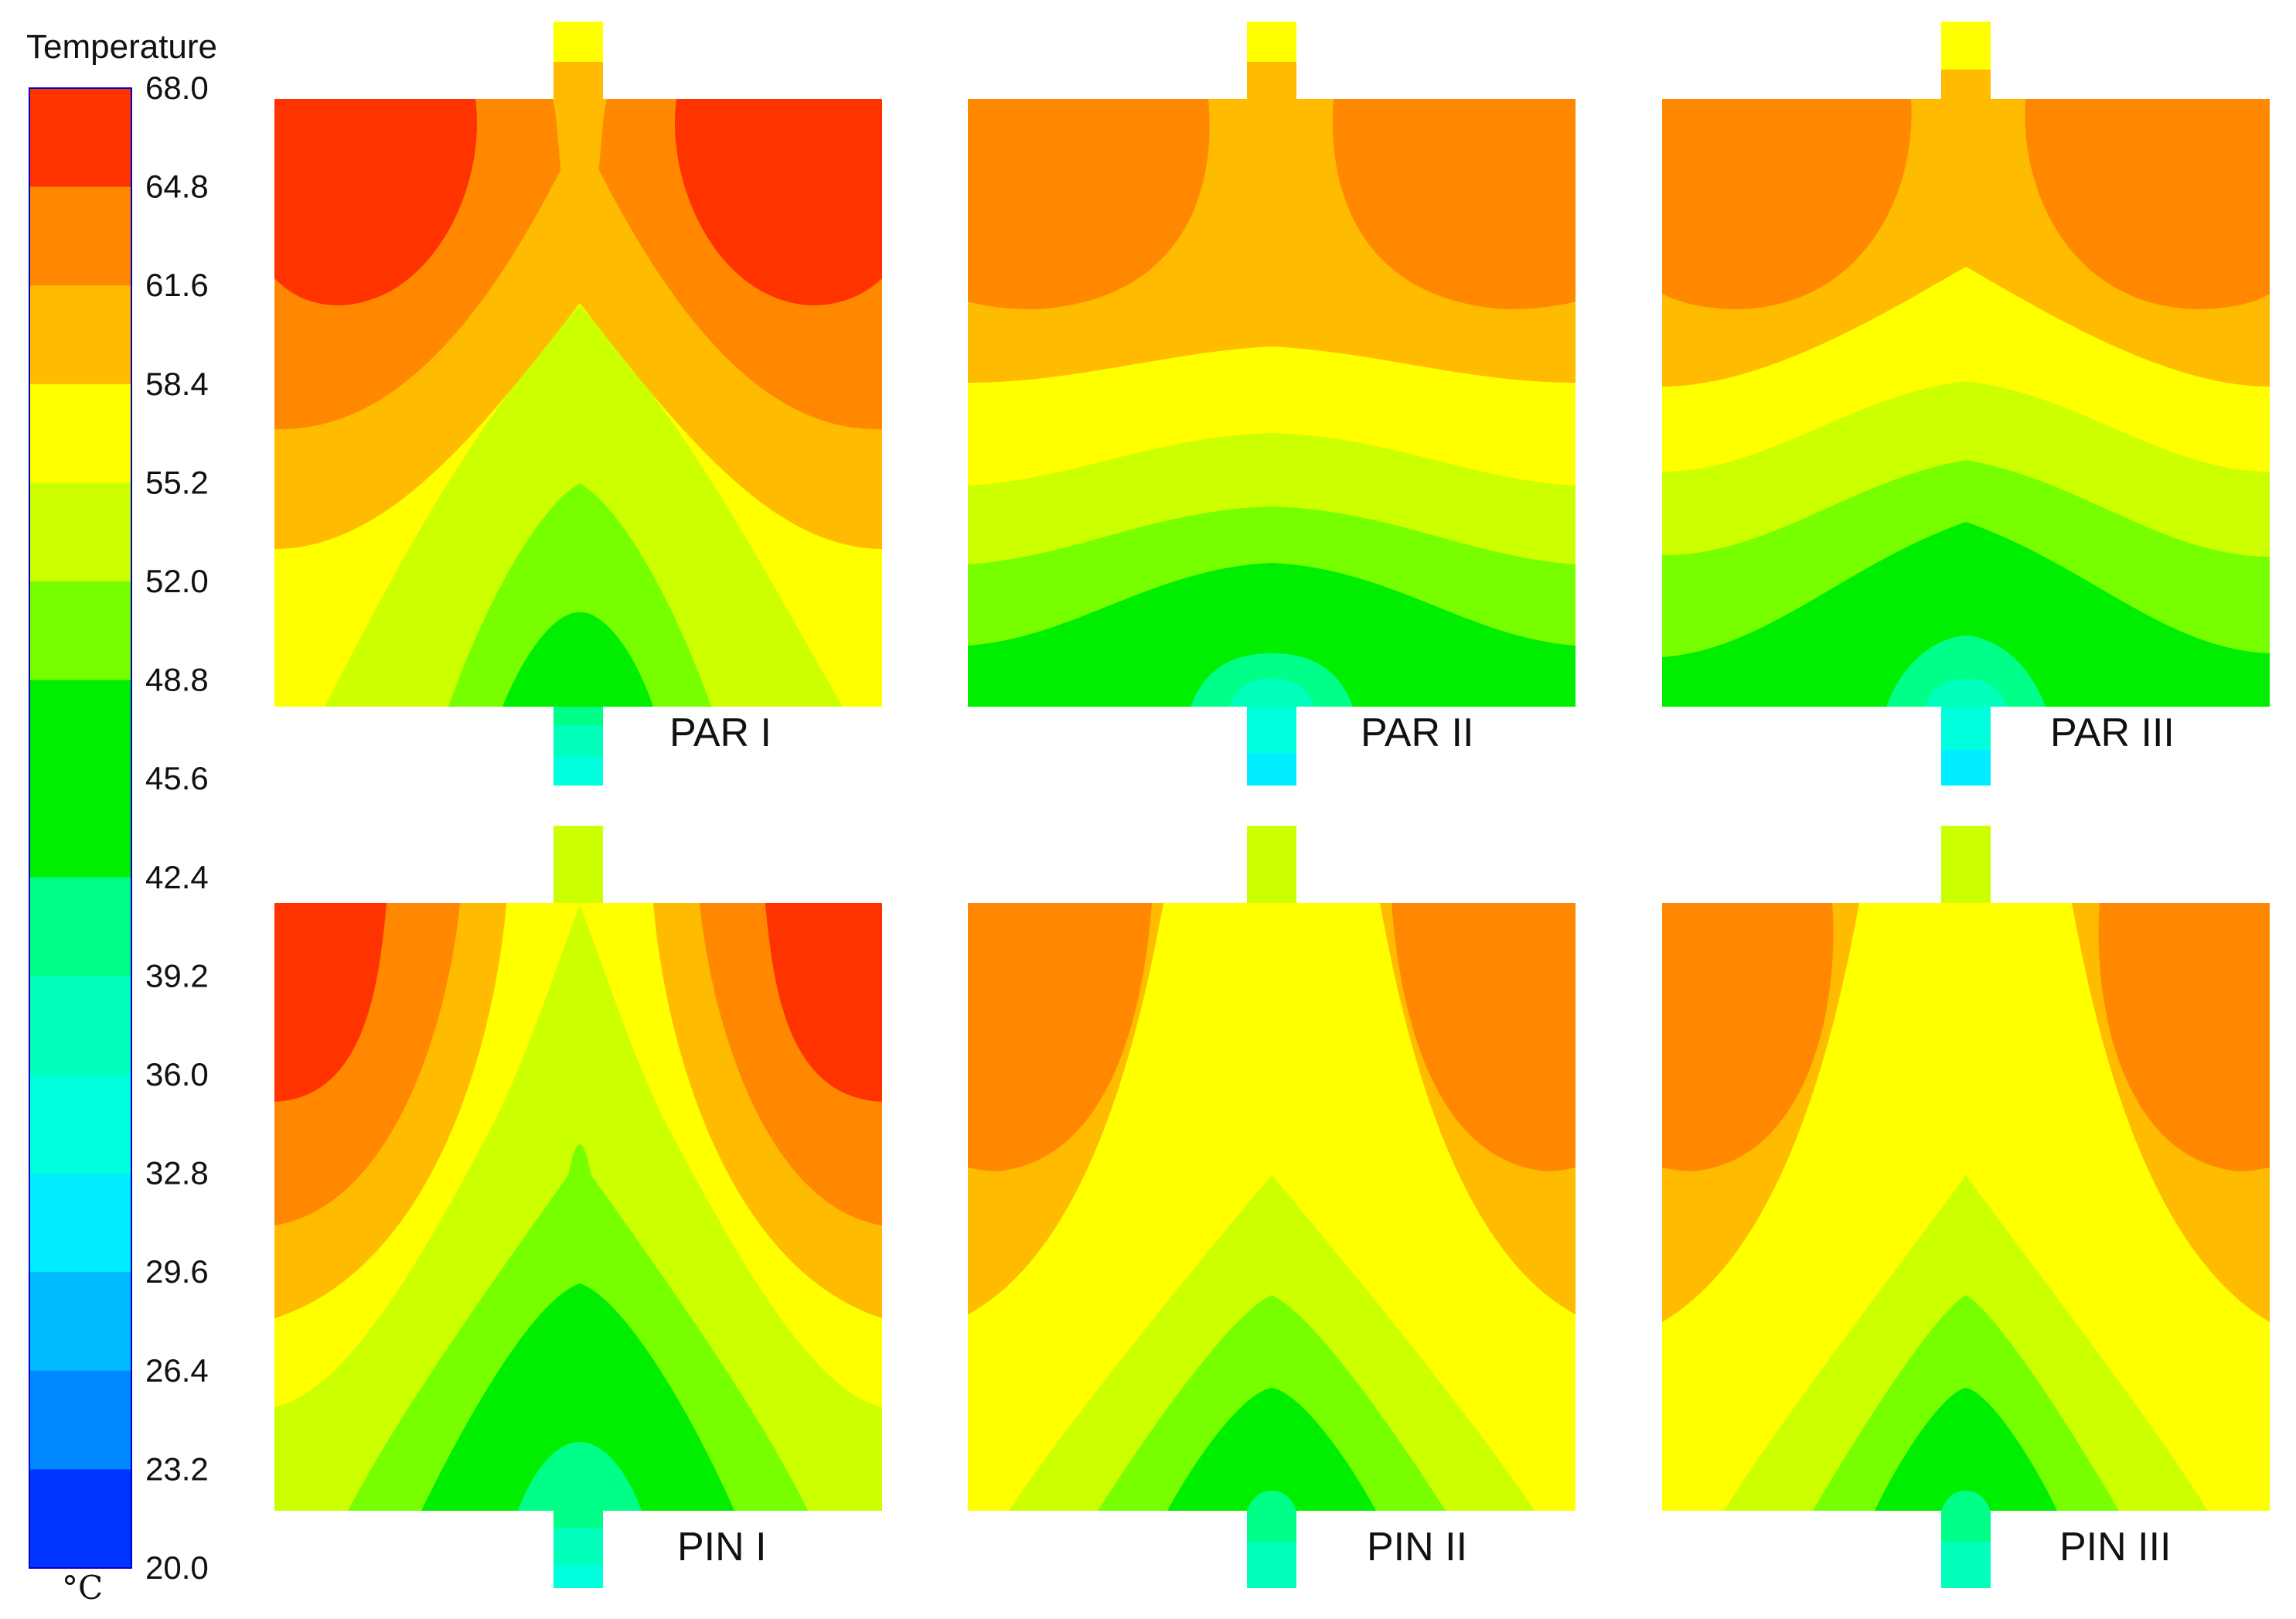  What do you see at coordinates (1966, 1207) in the screenshot?
I see `panel-pin-3: PIN III` at bounding box center [1966, 1207].